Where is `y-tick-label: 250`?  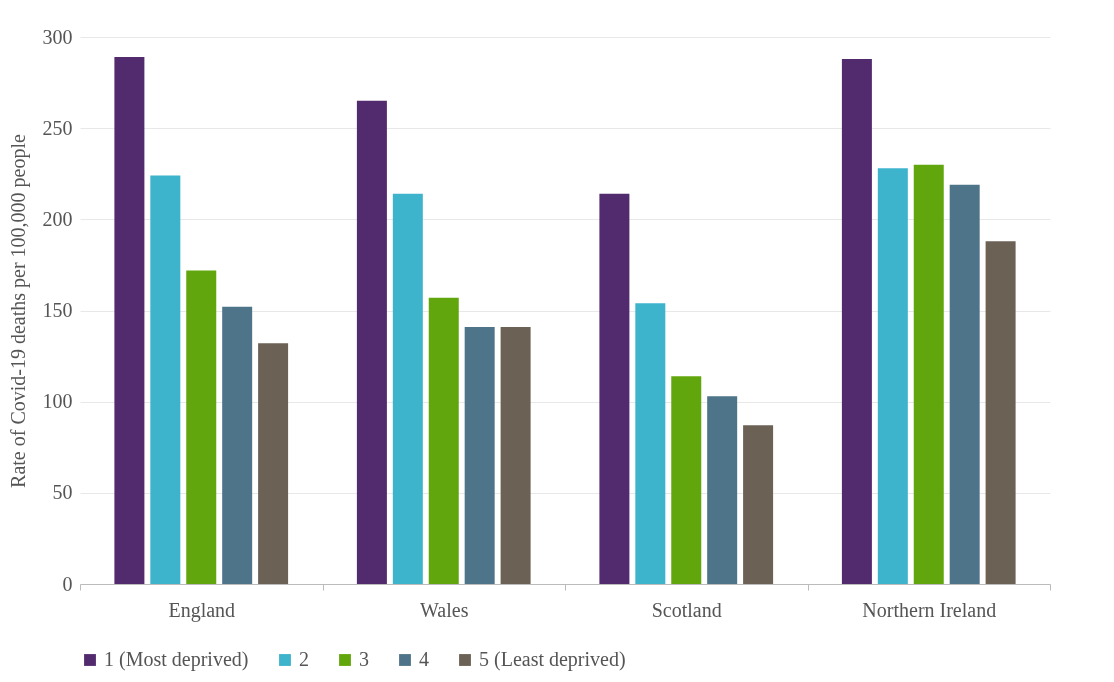
y-tick-label: 250 is located at coordinates (57, 127).